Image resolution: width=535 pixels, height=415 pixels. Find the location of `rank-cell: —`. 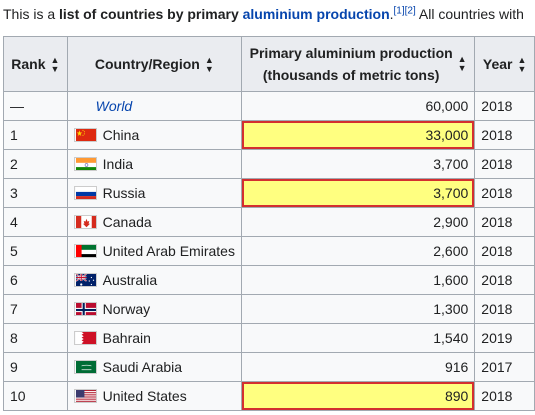

rank-cell: — is located at coordinates (35, 106).